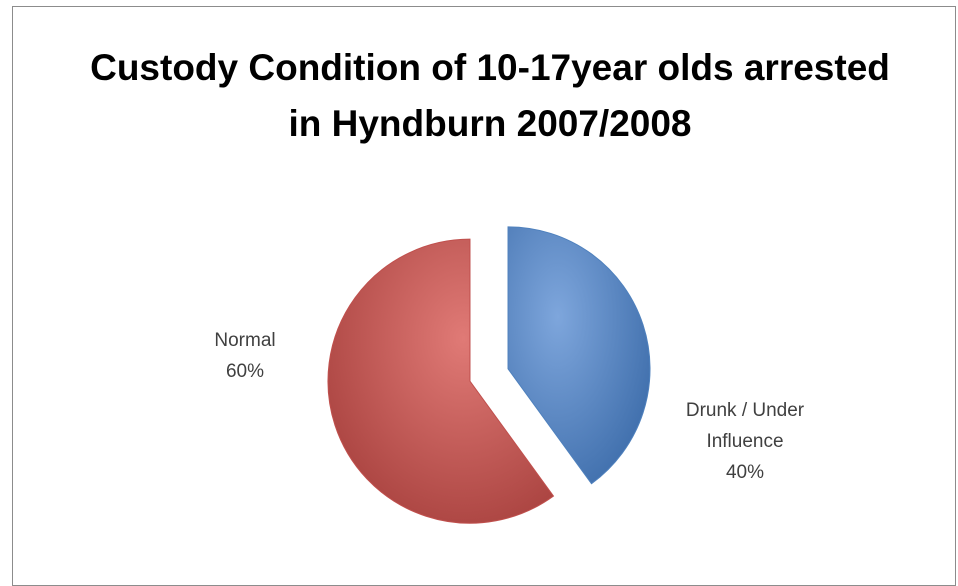 The width and height of the screenshot is (958, 586). I want to click on slice-label: Drunk / Under Influence 40%, so click(745, 441).